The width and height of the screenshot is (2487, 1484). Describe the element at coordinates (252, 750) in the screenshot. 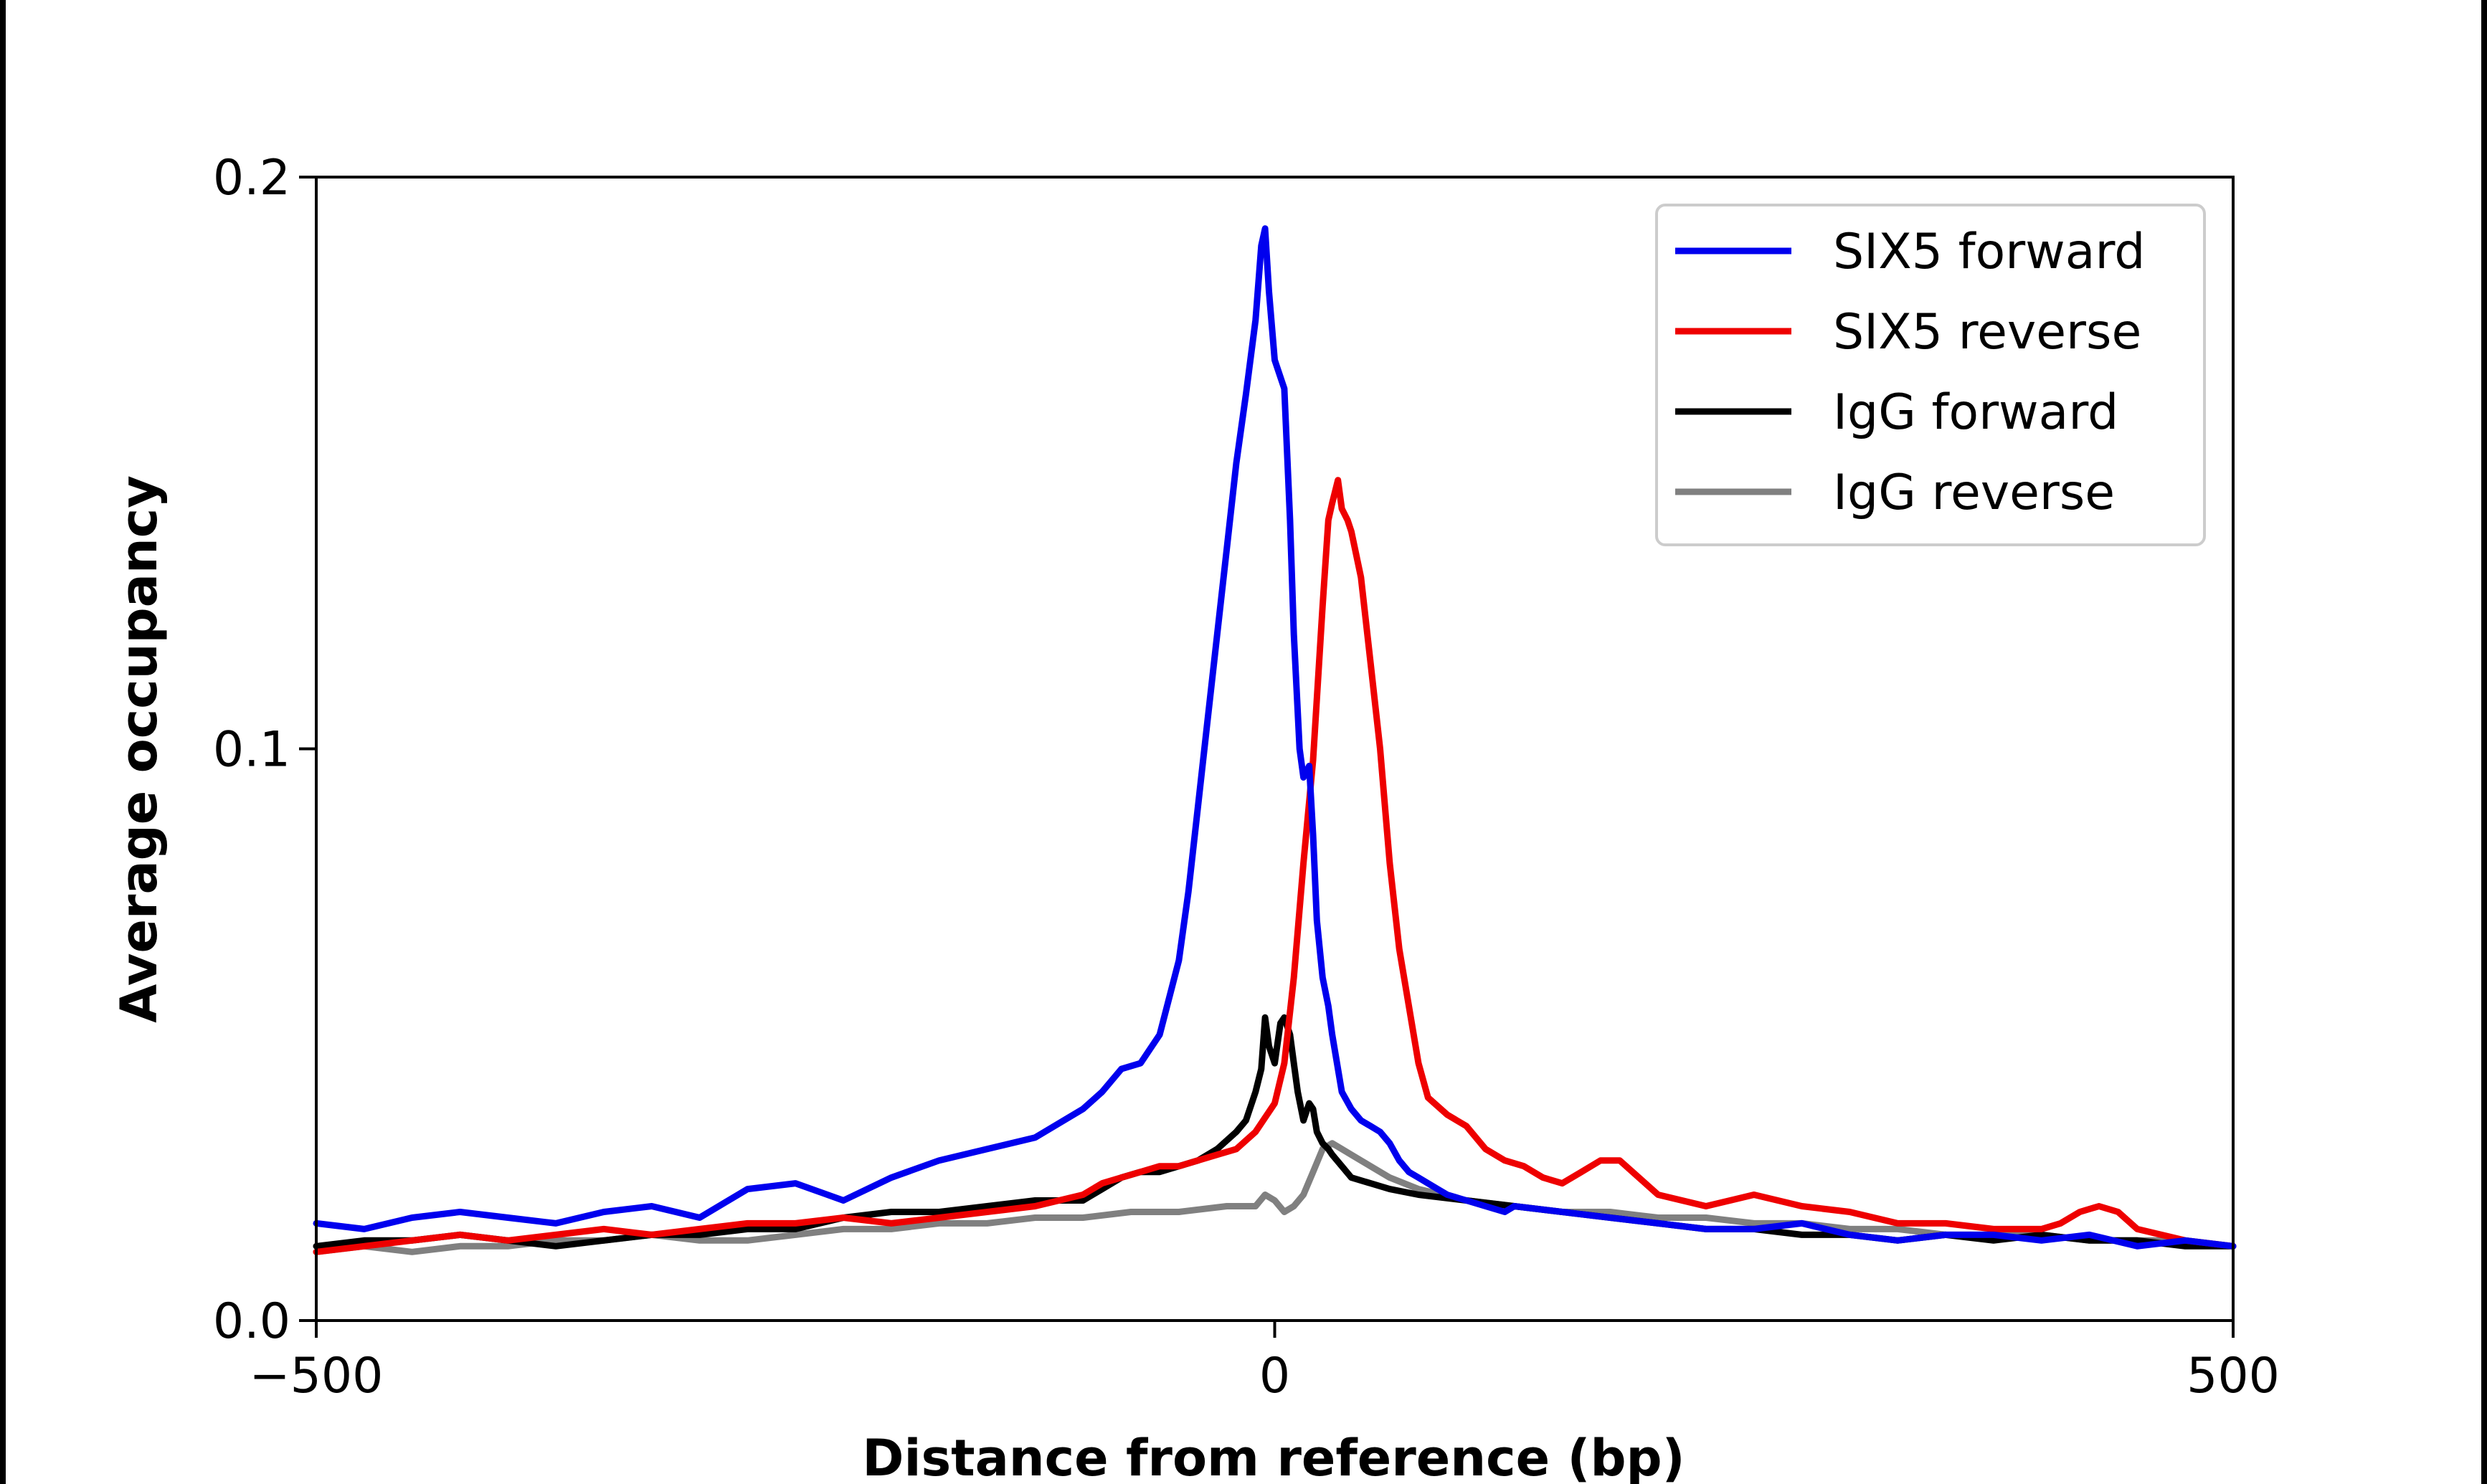

I see `y-tick-label: 0.1` at that location.